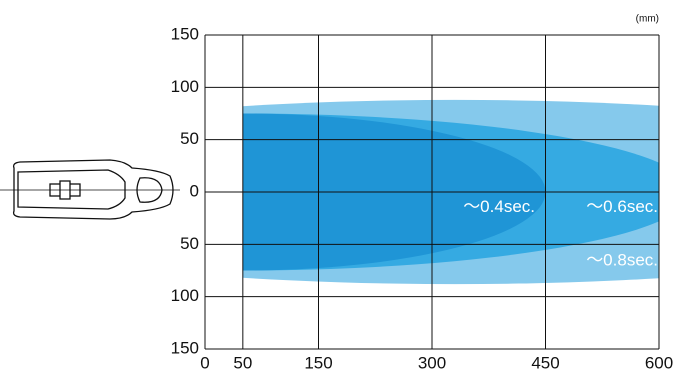  What do you see at coordinates (622, 260) in the screenshot?
I see `zone-label: ～0.8sec.` at bounding box center [622, 260].